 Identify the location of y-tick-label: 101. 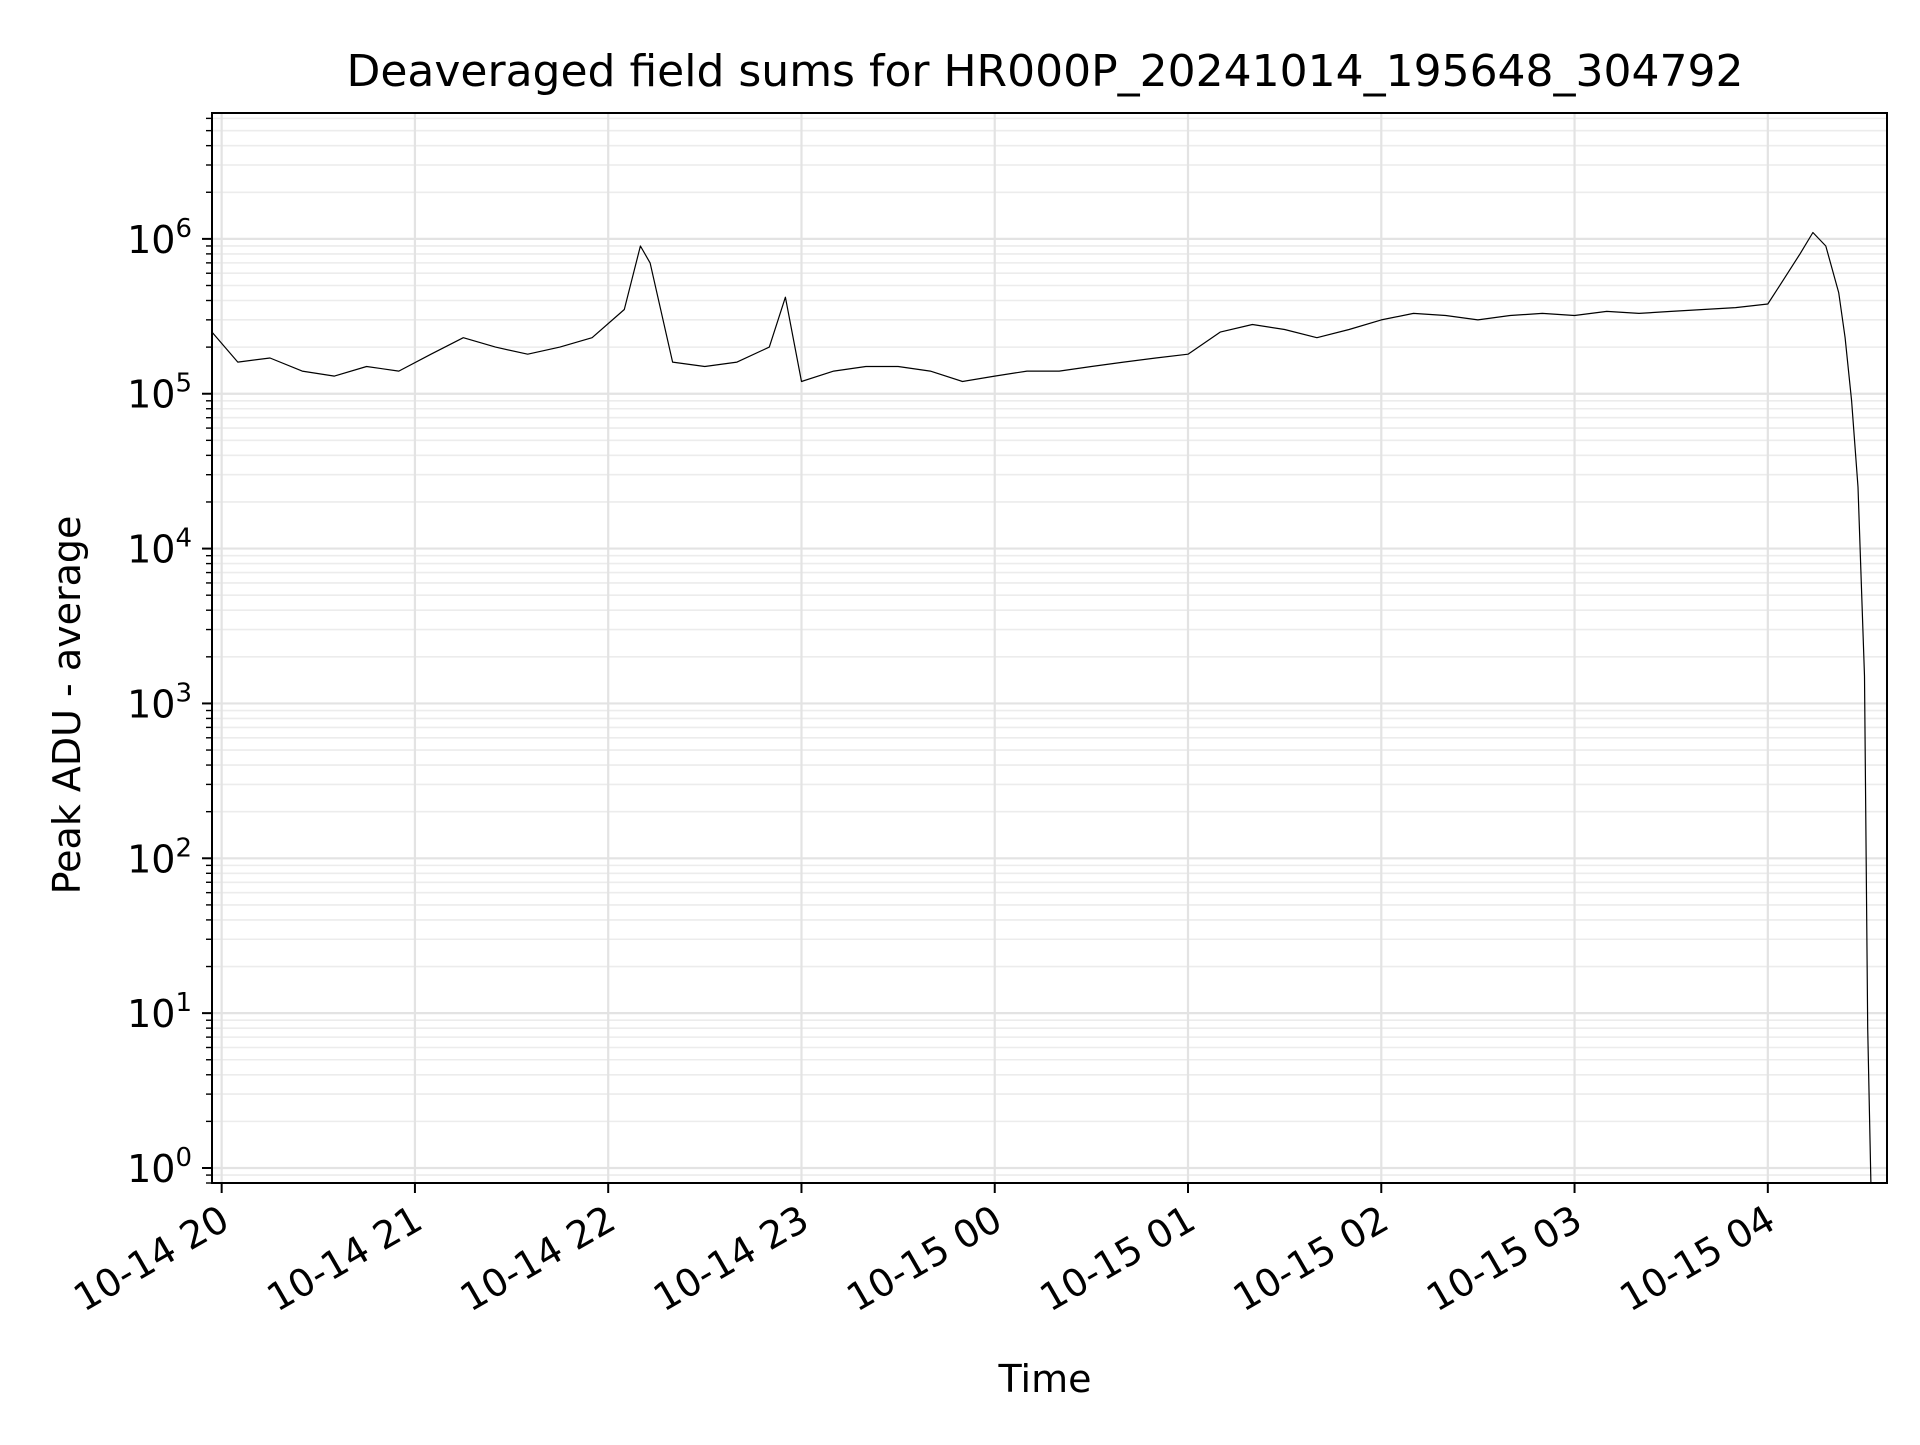
(159, 1012).